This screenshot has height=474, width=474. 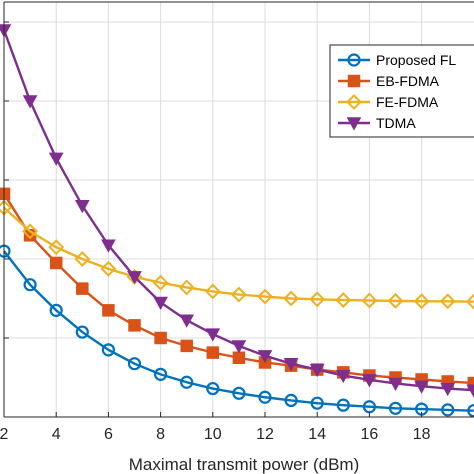 I want to click on x-tick-label: 14, so click(x=317, y=434).